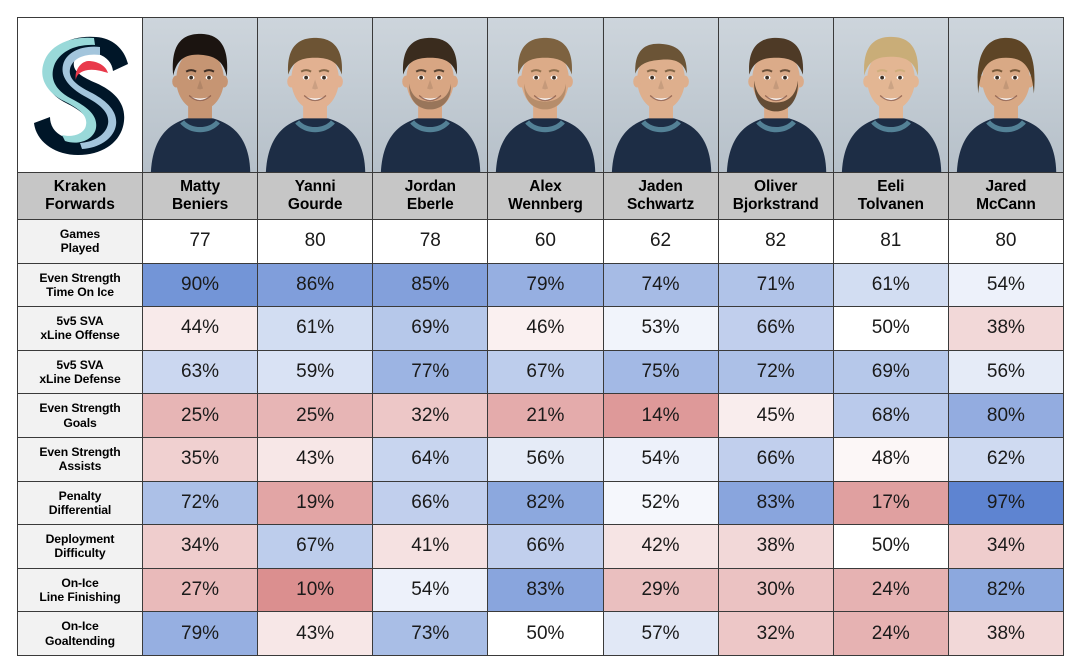 Image resolution: width=1080 pixels, height=656 pixels. What do you see at coordinates (430, 415) in the screenshot?
I see `cell-value: 32%` at bounding box center [430, 415].